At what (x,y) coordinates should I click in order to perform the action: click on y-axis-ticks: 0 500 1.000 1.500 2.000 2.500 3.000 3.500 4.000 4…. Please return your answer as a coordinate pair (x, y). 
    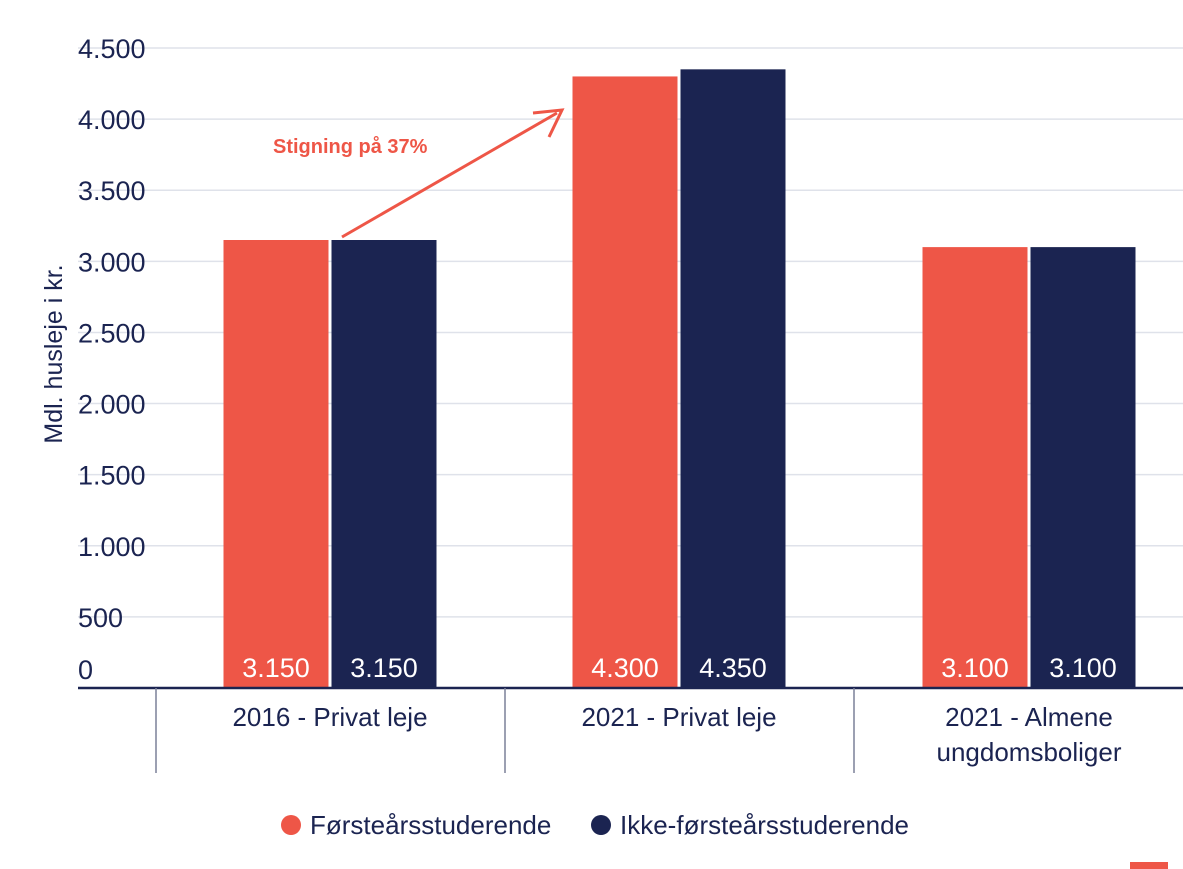
    Looking at the image, I should click on (112, 359).